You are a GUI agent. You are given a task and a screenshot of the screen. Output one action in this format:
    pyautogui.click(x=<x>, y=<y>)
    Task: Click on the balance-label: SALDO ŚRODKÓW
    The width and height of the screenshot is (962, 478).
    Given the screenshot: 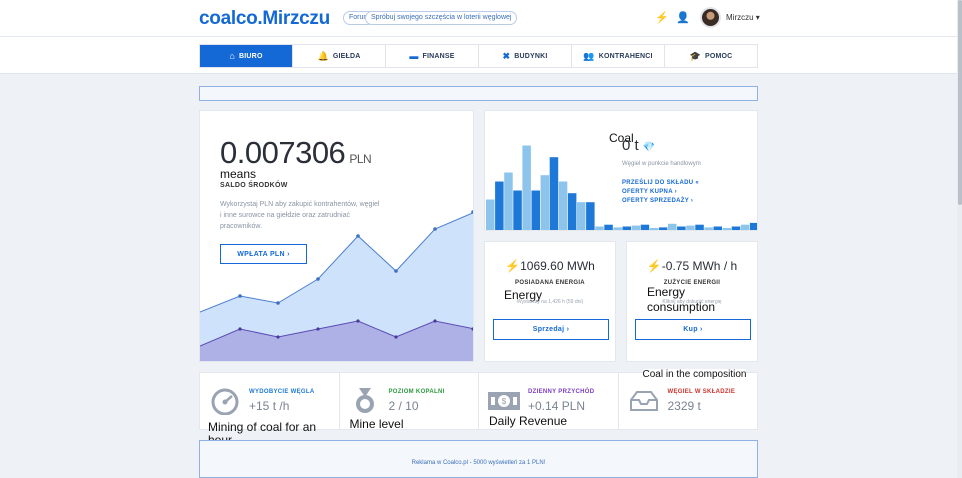 What is the action you would take?
    pyautogui.click(x=254, y=185)
    